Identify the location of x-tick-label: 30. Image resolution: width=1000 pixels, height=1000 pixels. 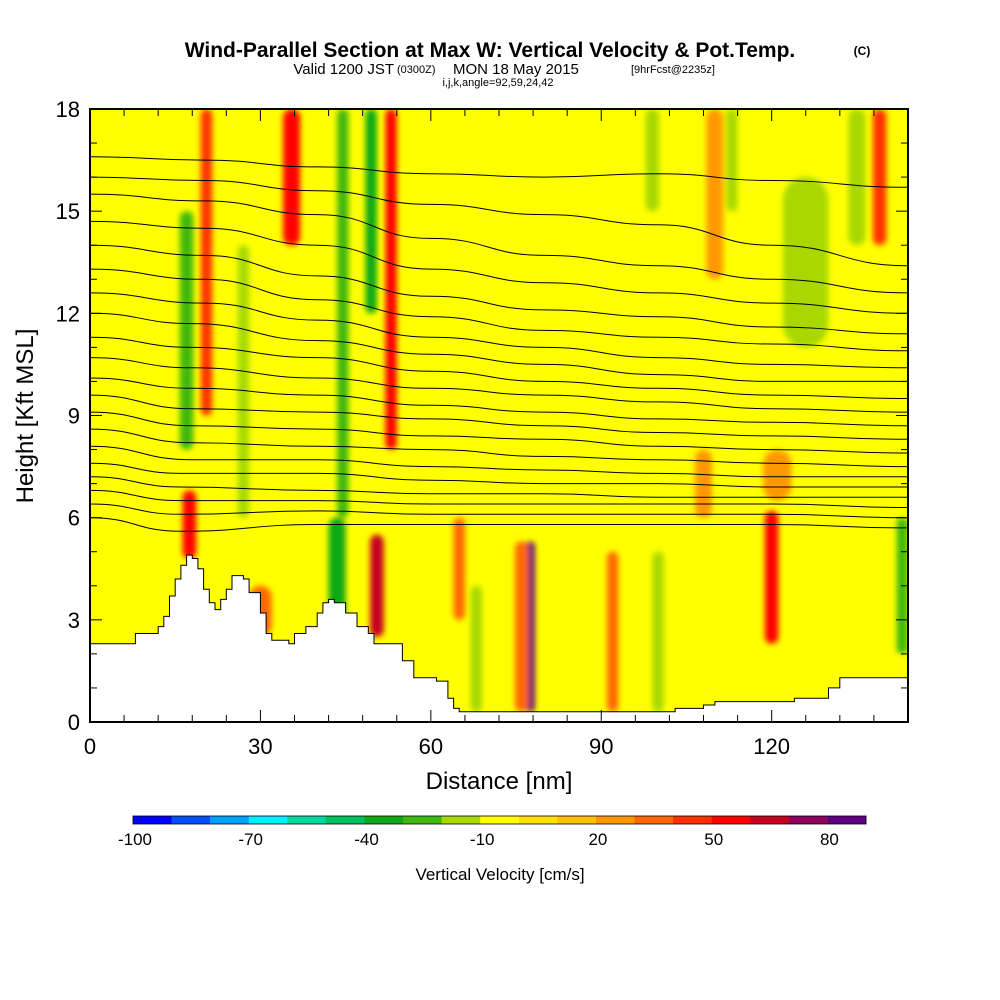
(260, 746).